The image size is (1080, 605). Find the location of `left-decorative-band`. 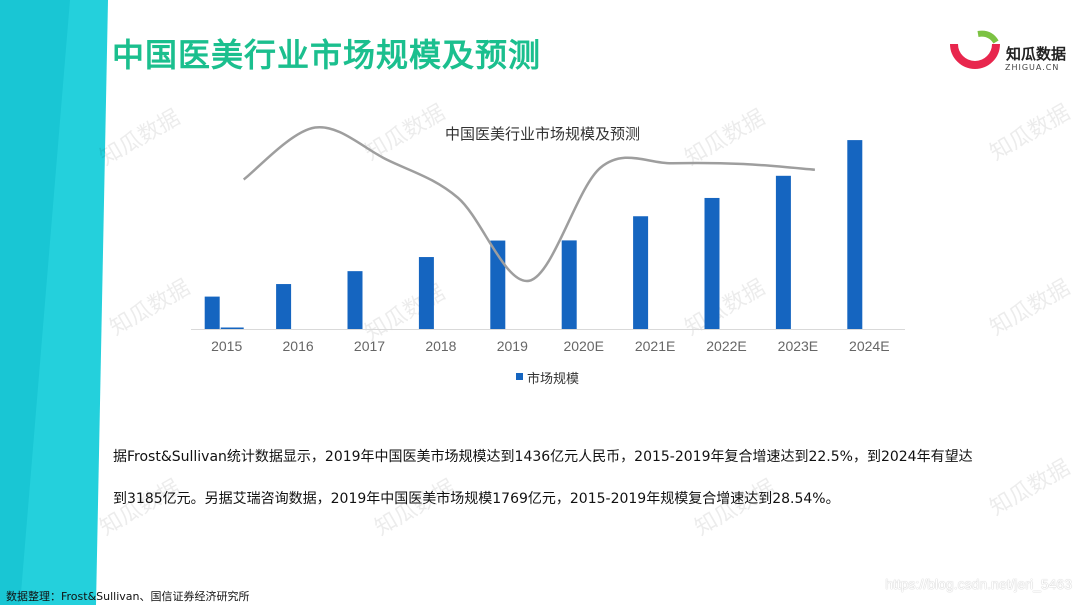

left-decorative-band is located at coordinates (54, 302).